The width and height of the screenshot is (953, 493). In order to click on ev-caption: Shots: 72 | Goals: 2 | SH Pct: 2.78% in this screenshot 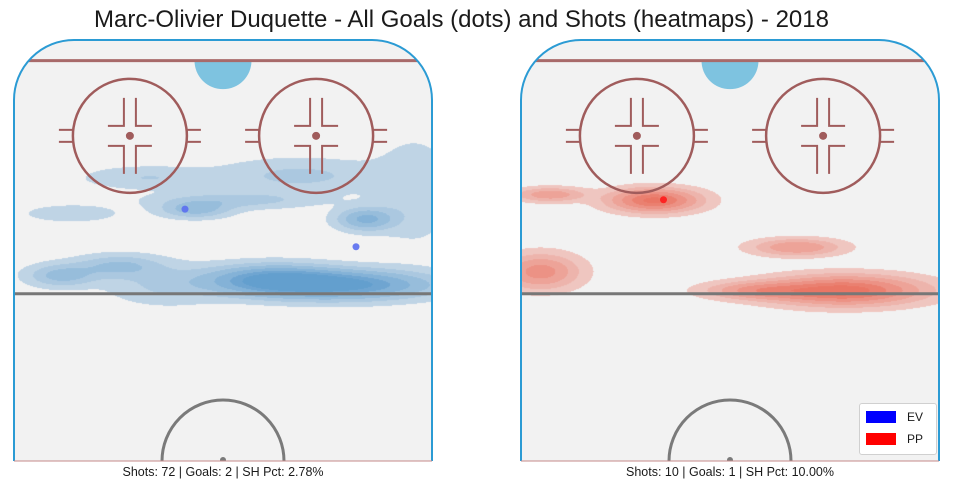, I will do `click(223, 472)`.